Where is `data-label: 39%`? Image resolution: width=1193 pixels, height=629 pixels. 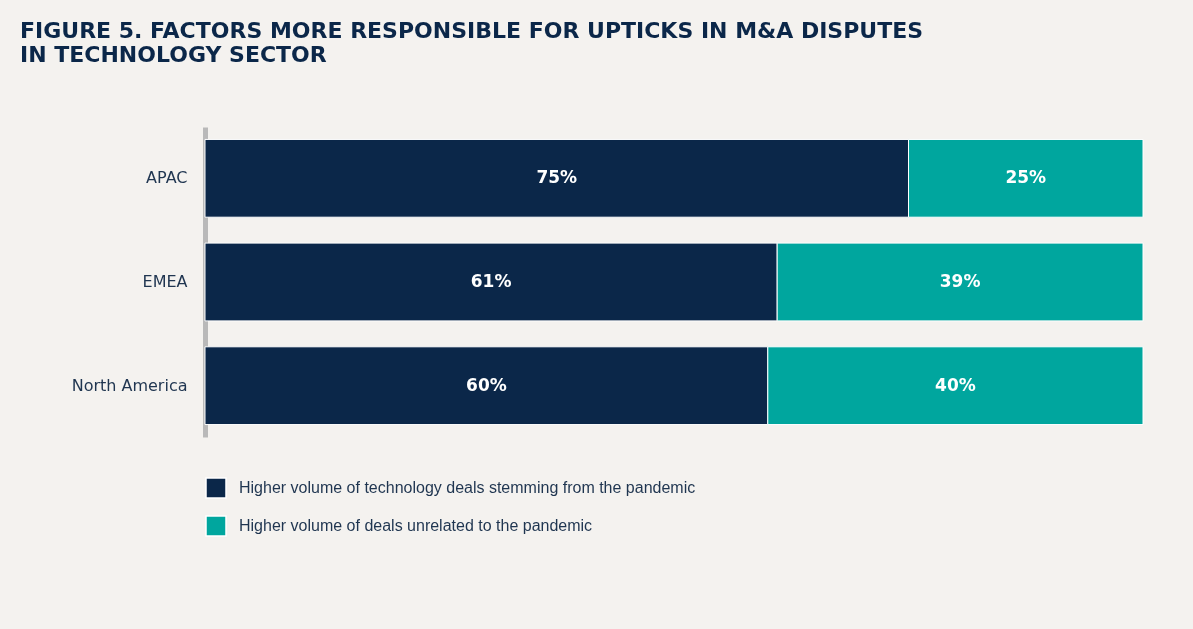 data-label: 39% is located at coordinates (960, 281).